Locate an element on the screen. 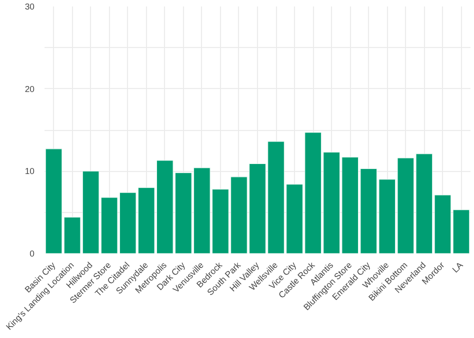  x-tick-label: LA is located at coordinates (457, 267).